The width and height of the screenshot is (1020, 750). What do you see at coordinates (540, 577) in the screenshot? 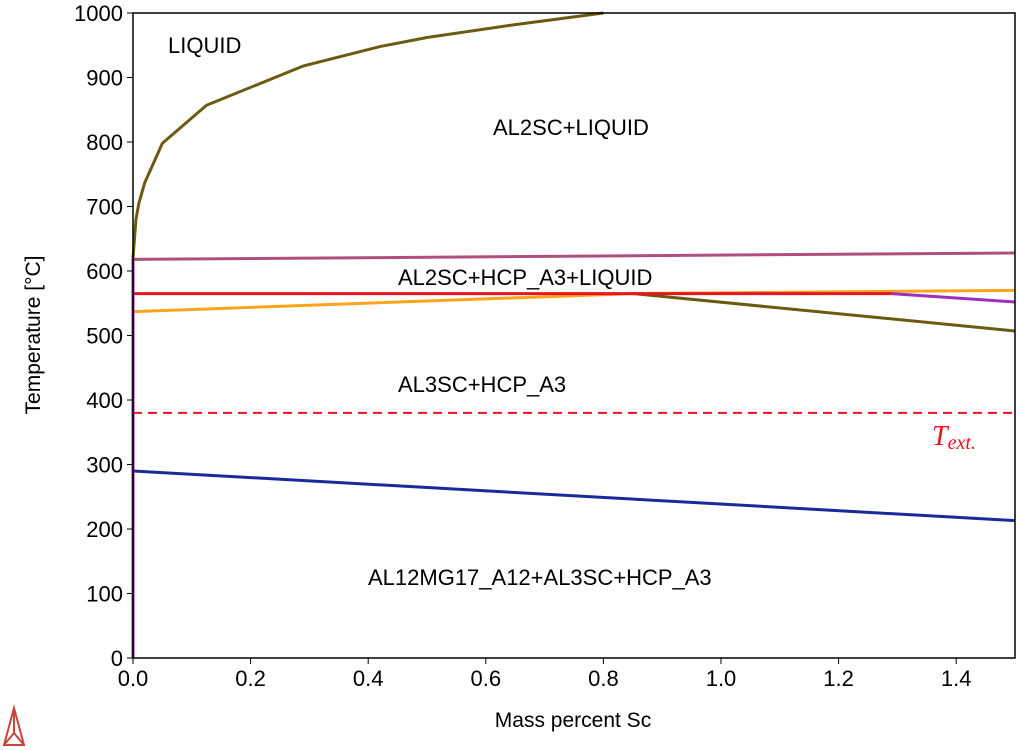
I see `region-label: AL12MG17_A12+AL3SC+HCP_A3` at bounding box center [540, 577].